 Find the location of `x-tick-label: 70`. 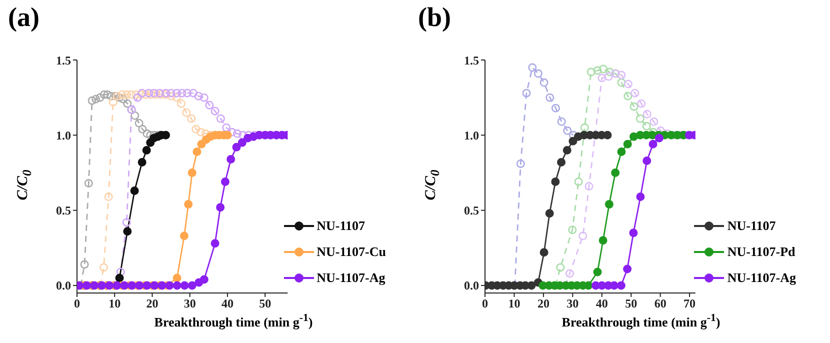

x-tick-label: 70 is located at coordinates (690, 303).